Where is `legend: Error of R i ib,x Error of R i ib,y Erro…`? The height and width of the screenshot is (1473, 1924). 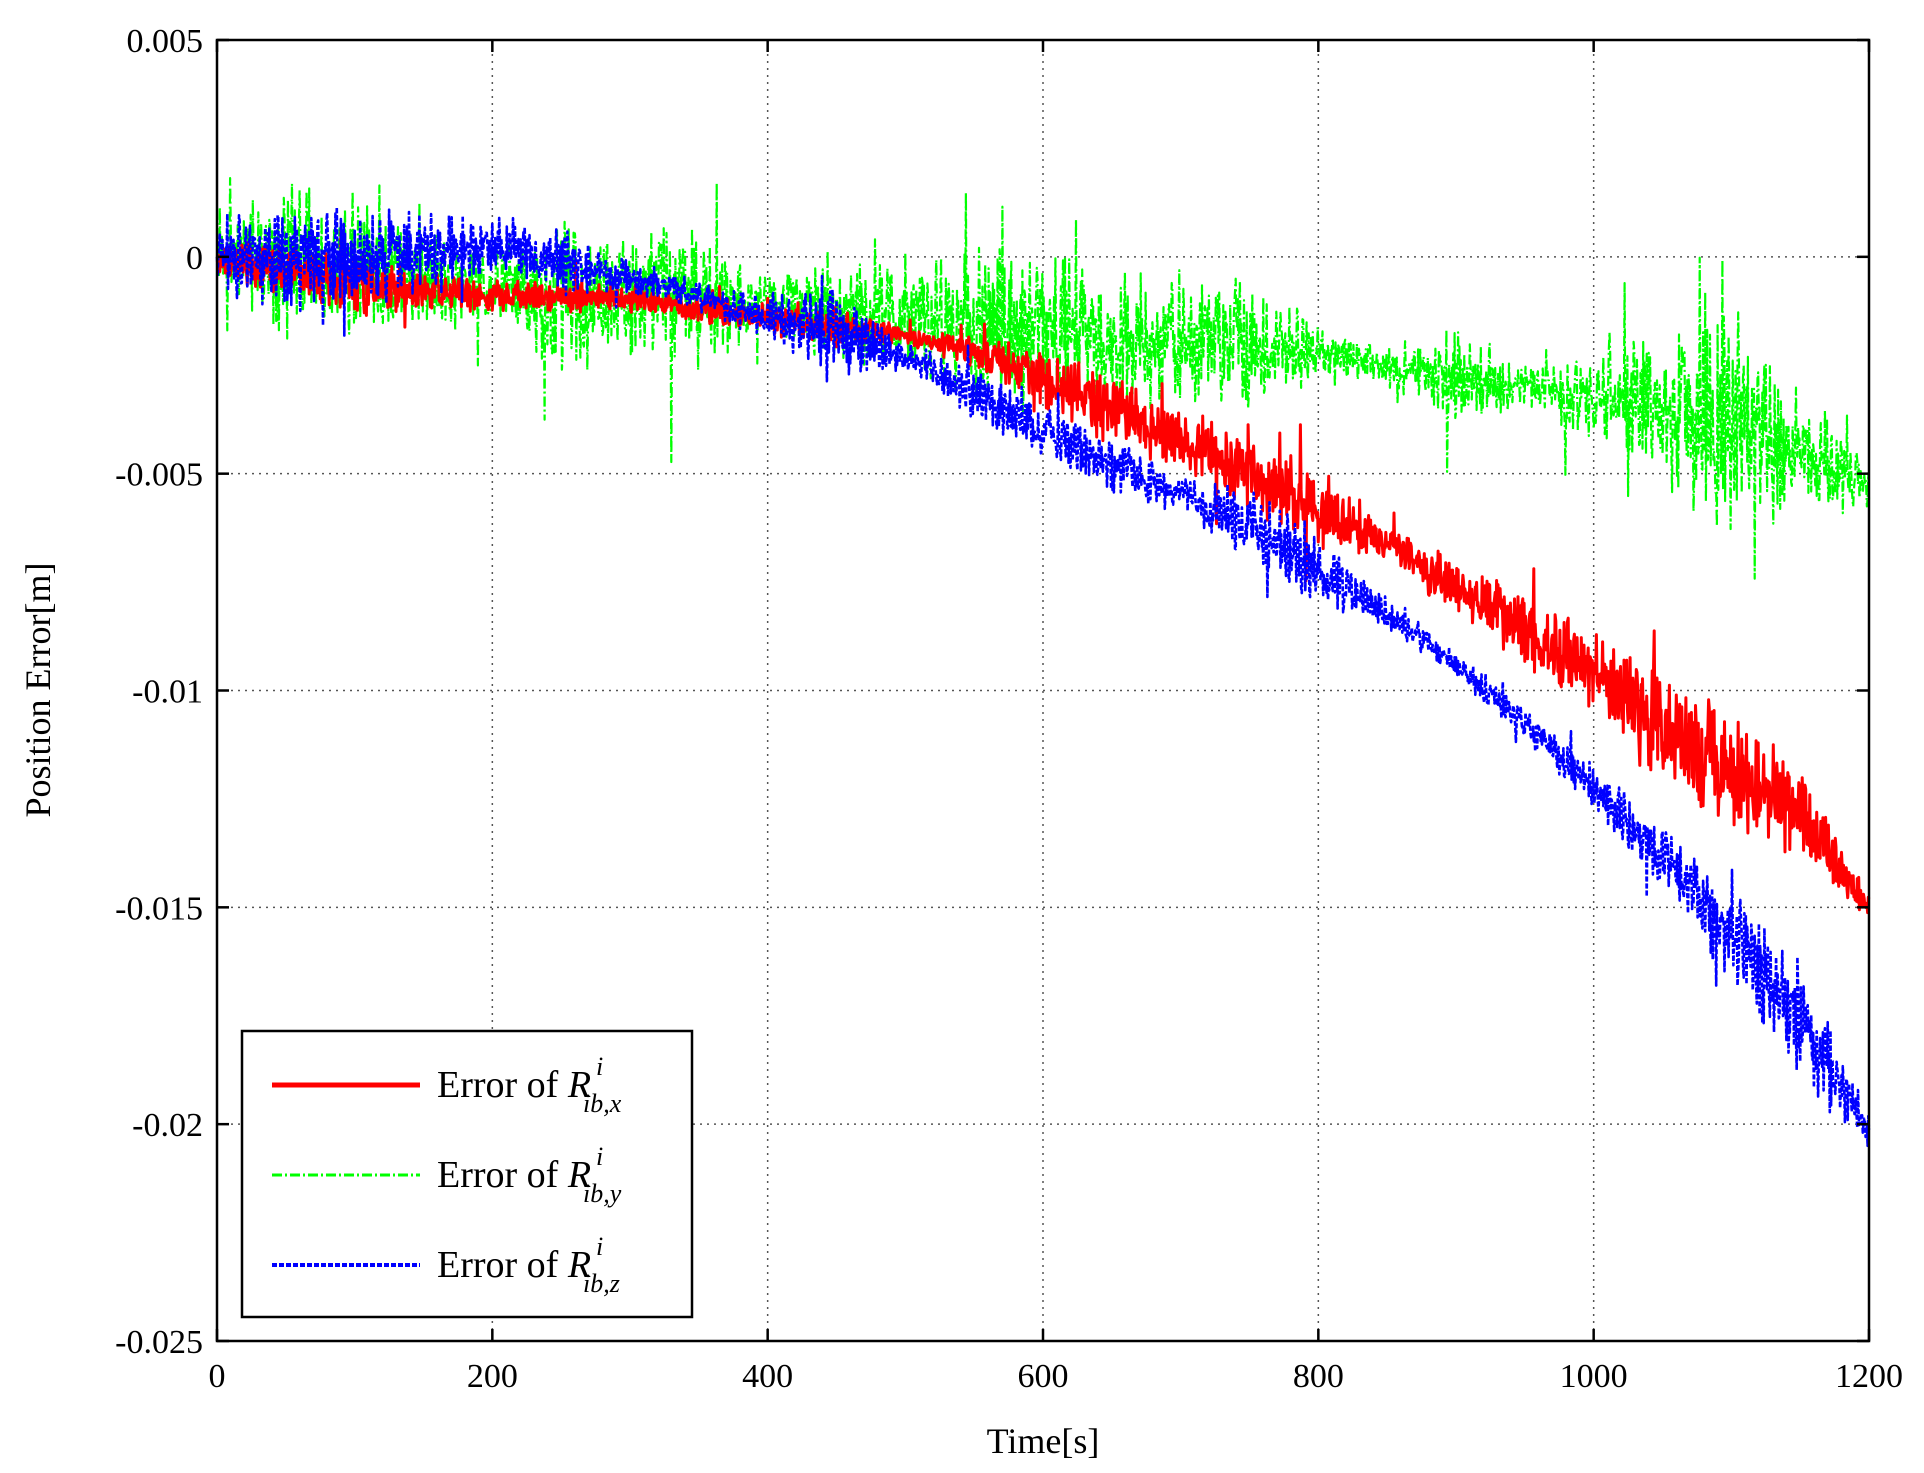 legend: Error of R i ib,x Error of R i ib,y Erro… is located at coordinates (467, 1174).